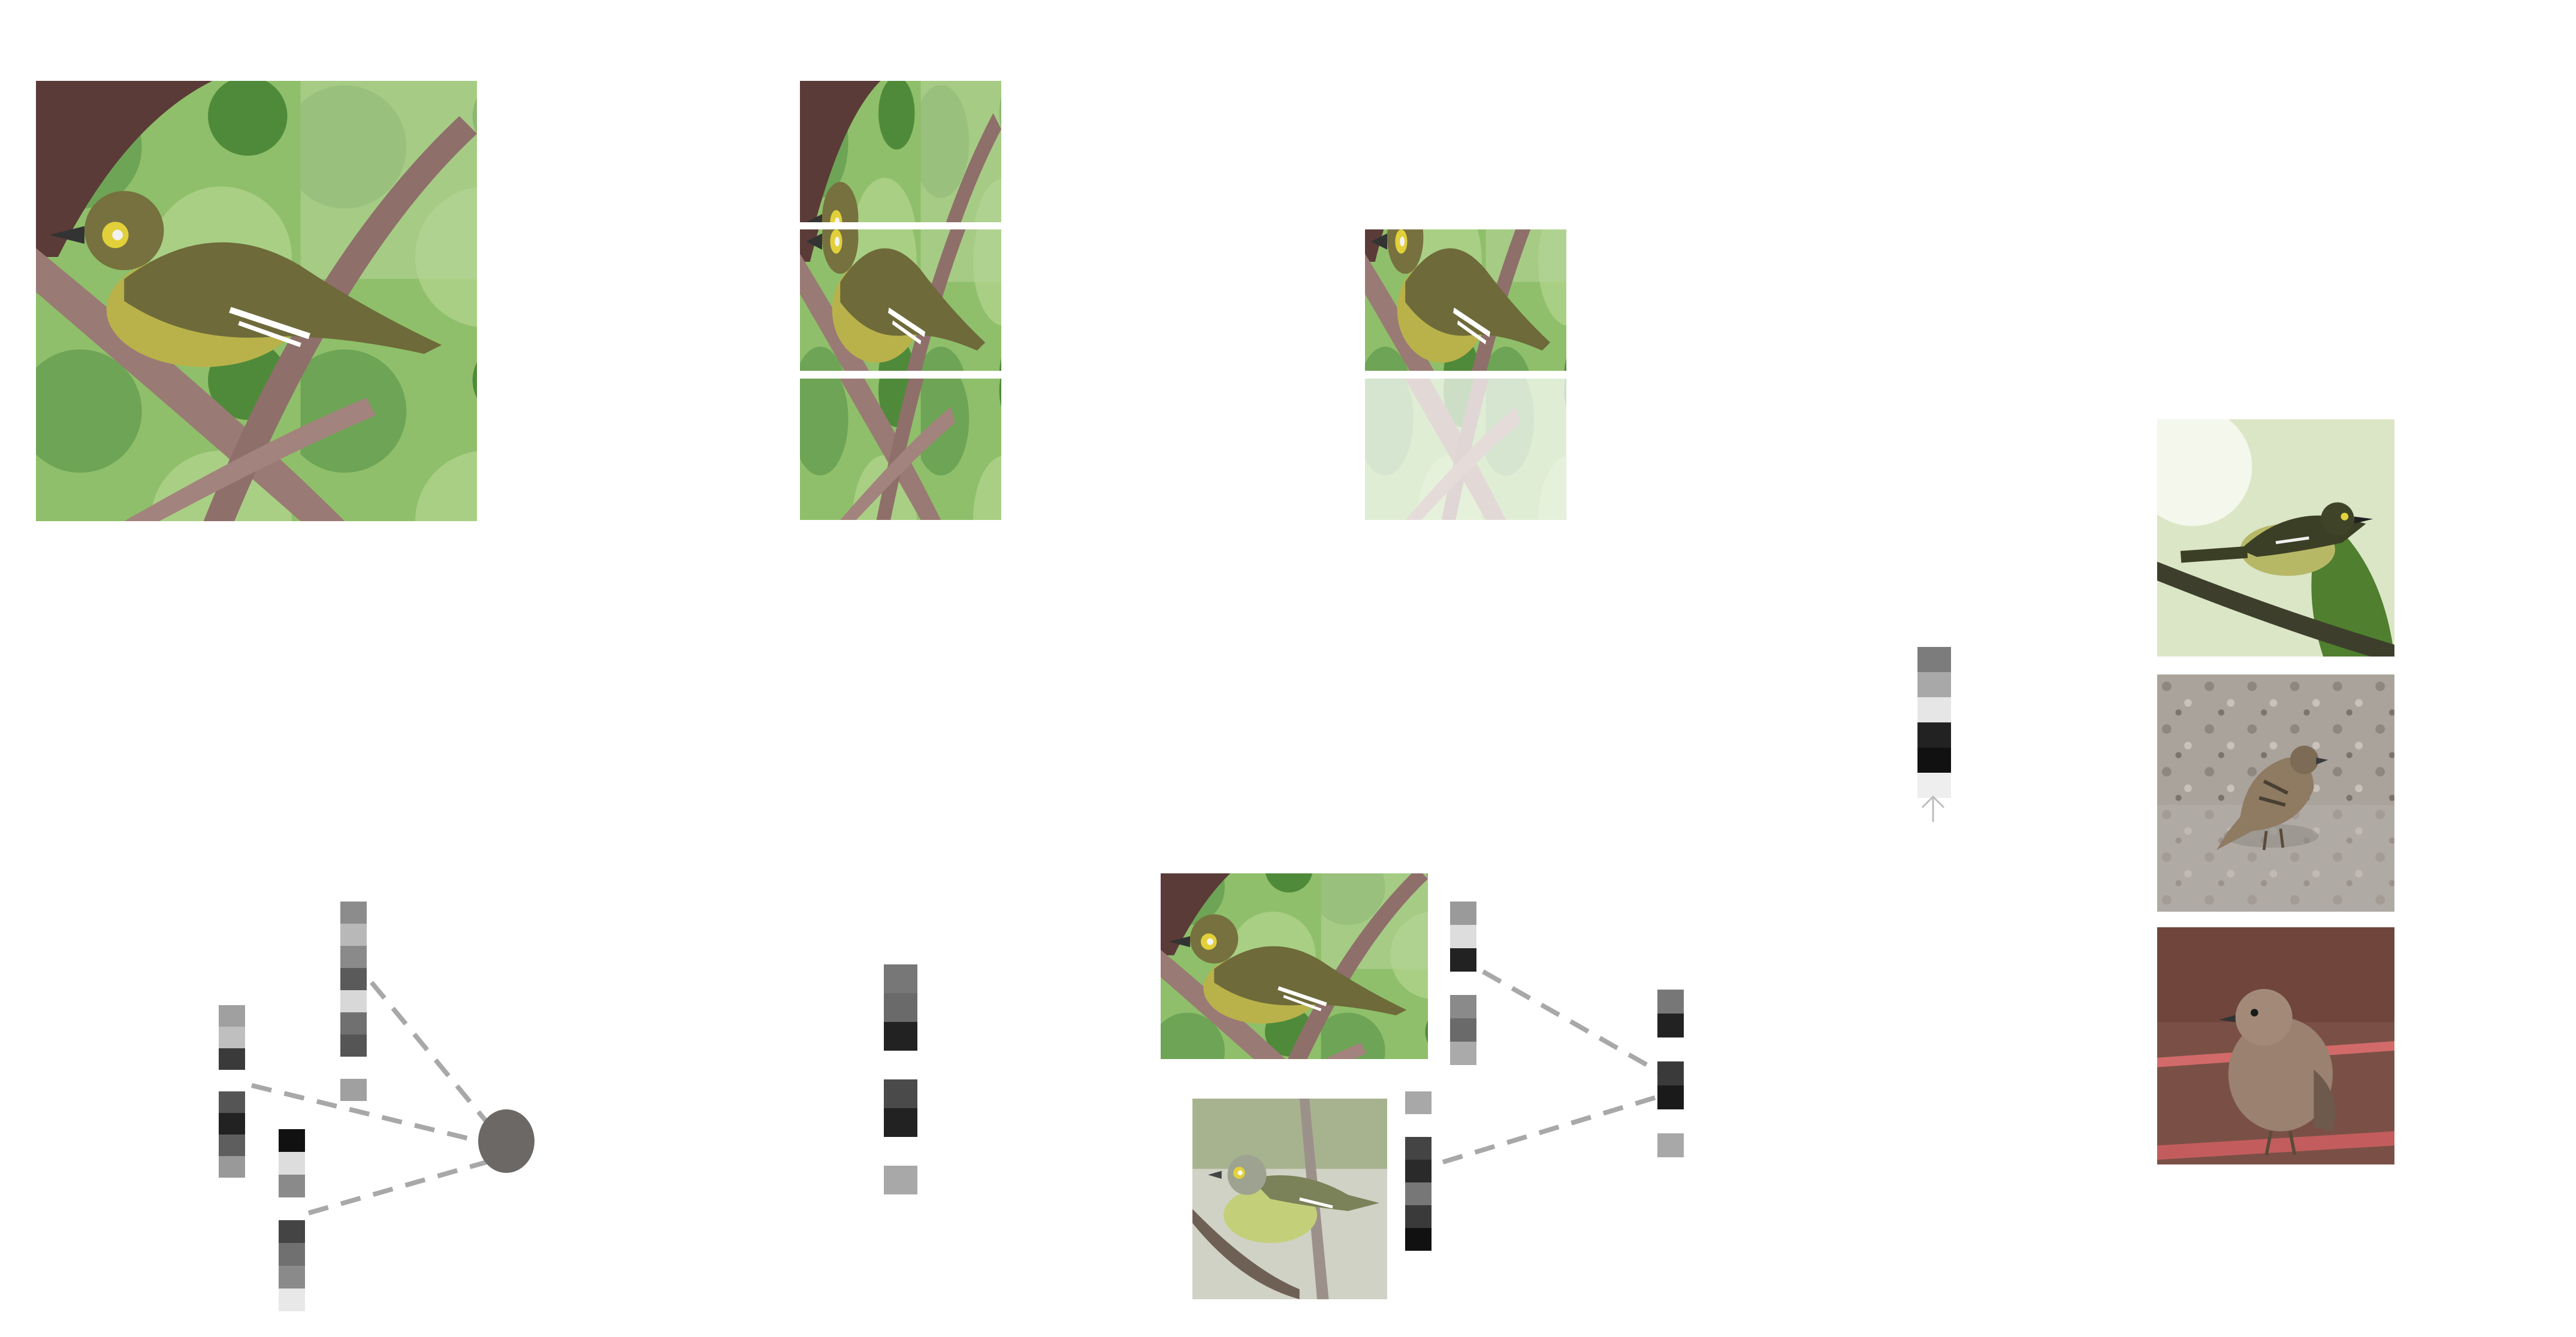 This screenshot has width=2576, height=1337. I want to click on result-wren, so click(2276, 1045).